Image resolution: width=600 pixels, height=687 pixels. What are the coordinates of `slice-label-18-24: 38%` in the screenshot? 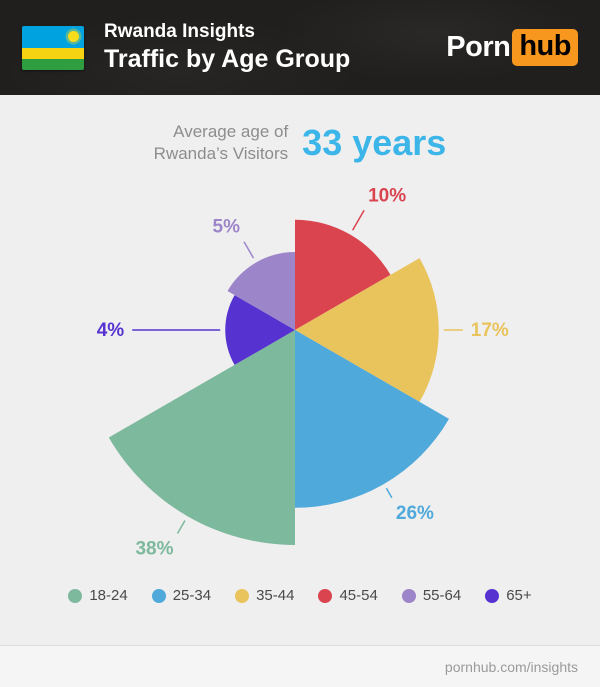 It's located at (154, 549).